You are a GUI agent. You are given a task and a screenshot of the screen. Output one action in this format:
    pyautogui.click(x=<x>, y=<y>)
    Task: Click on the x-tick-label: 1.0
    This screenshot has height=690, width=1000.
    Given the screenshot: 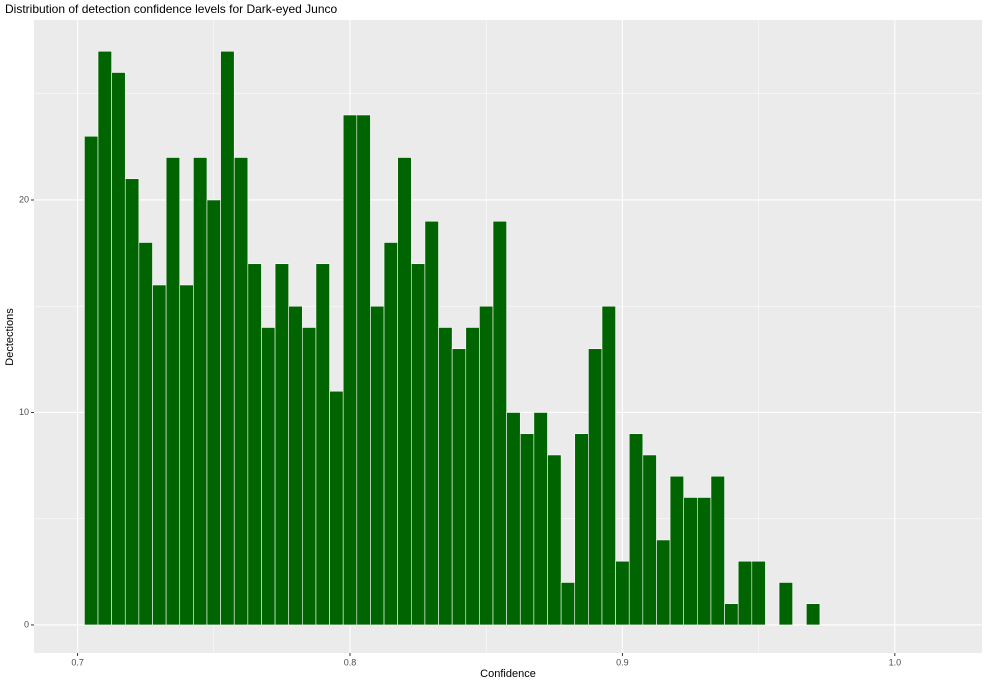 What is the action you would take?
    pyautogui.click(x=895, y=662)
    